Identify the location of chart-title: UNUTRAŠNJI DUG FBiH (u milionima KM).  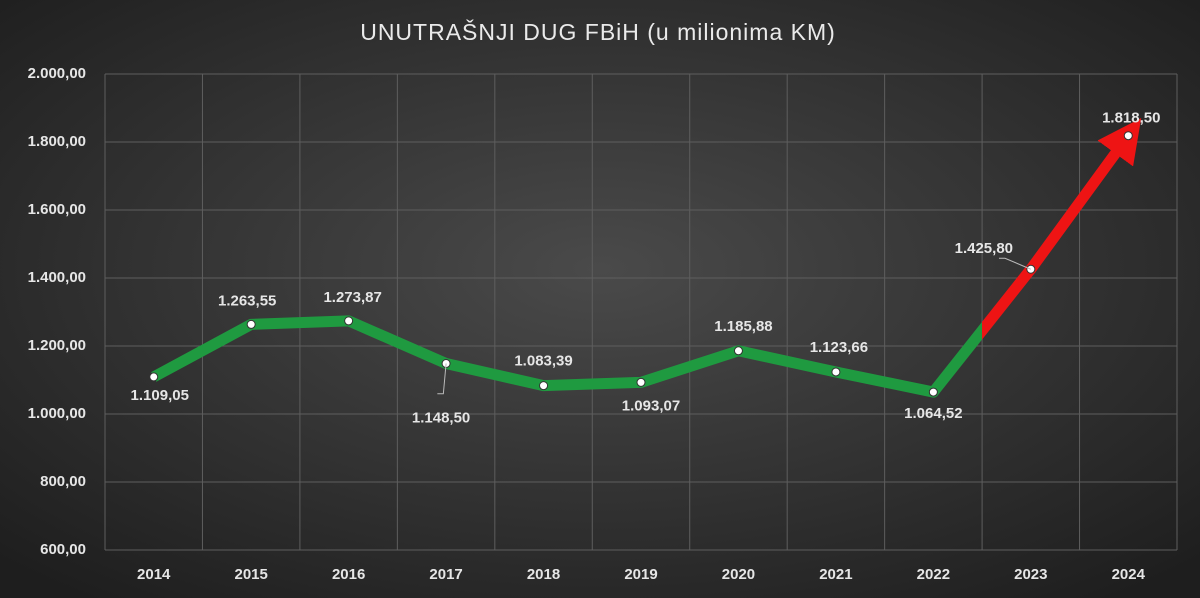
(598, 31).